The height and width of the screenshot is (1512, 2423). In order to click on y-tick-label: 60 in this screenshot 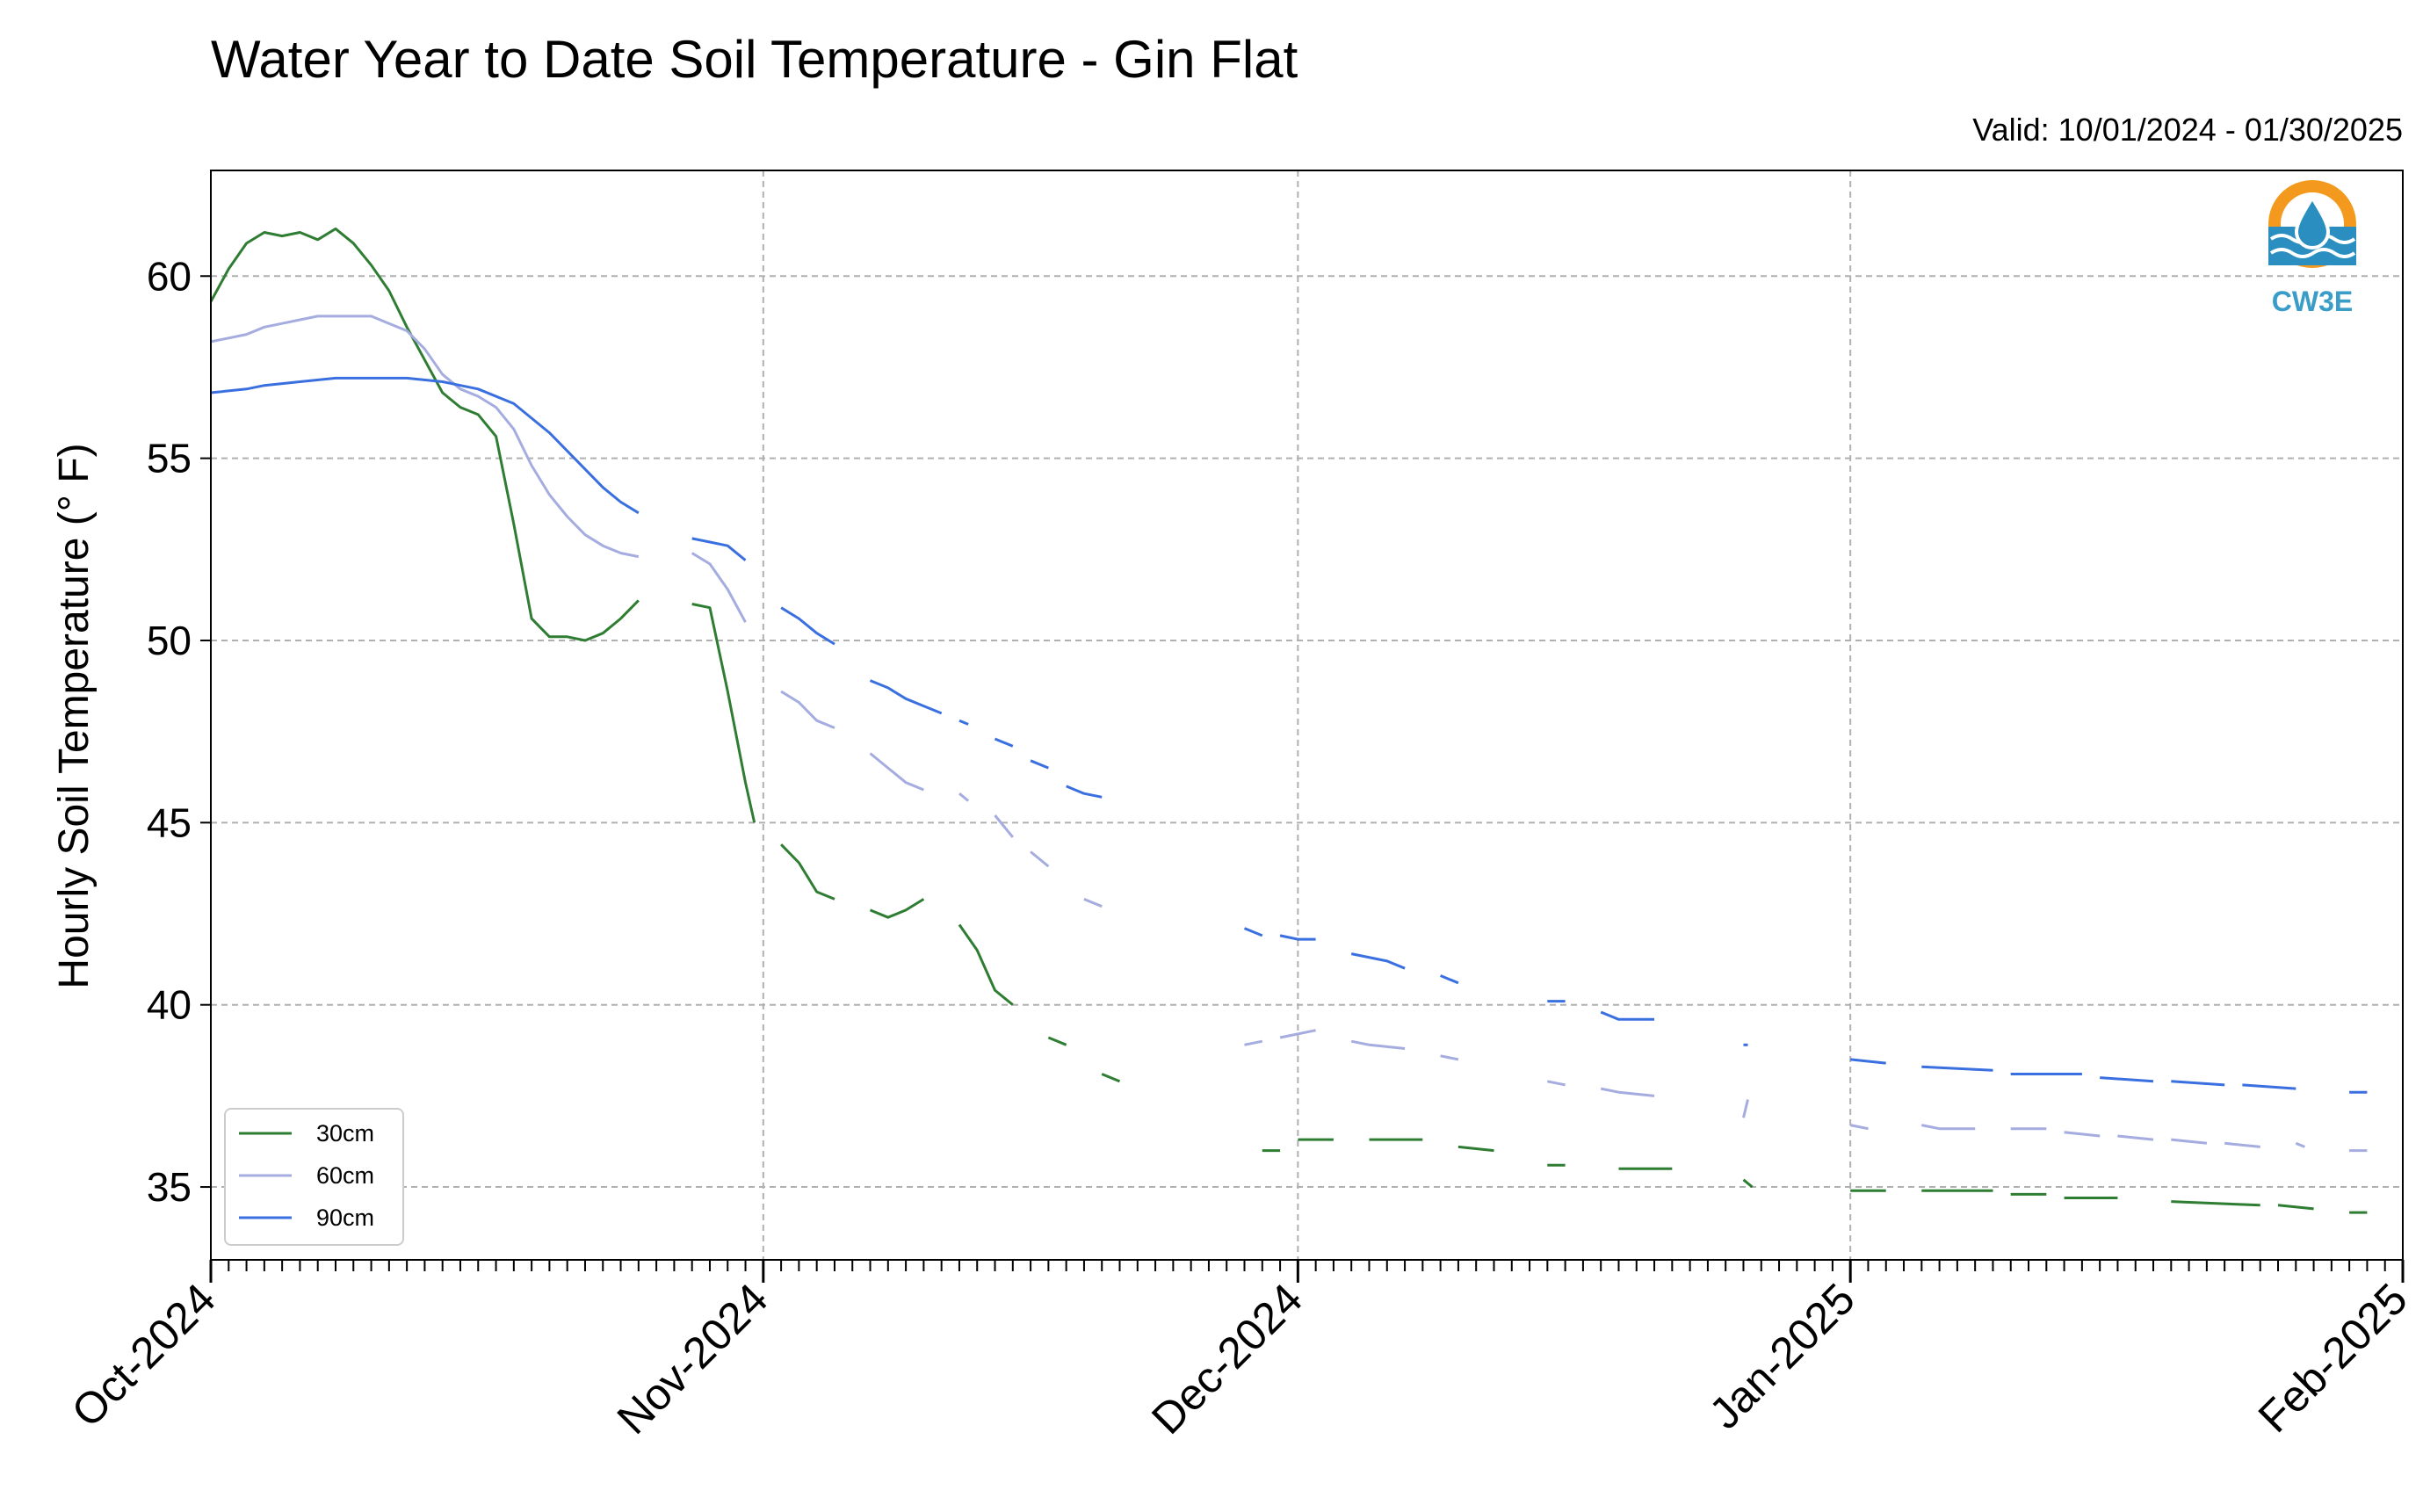, I will do `click(169, 276)`.